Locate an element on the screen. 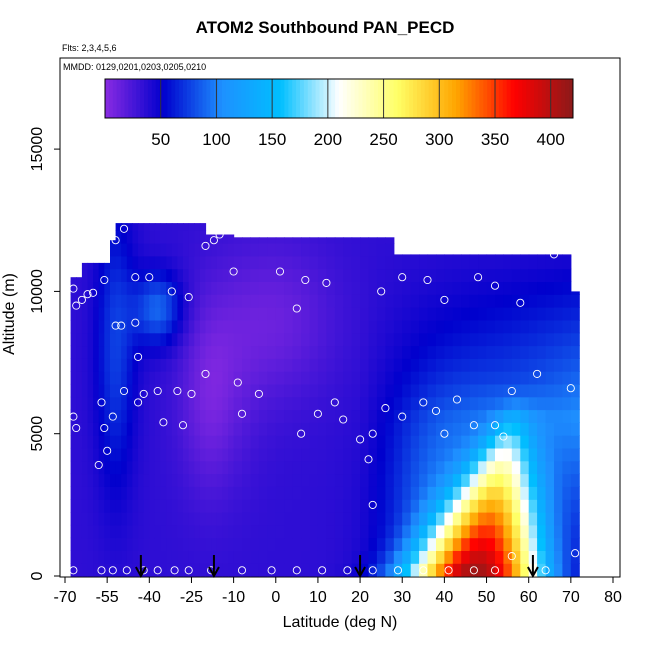  x-tick-label: 70 is located at coordinates (571, 597).